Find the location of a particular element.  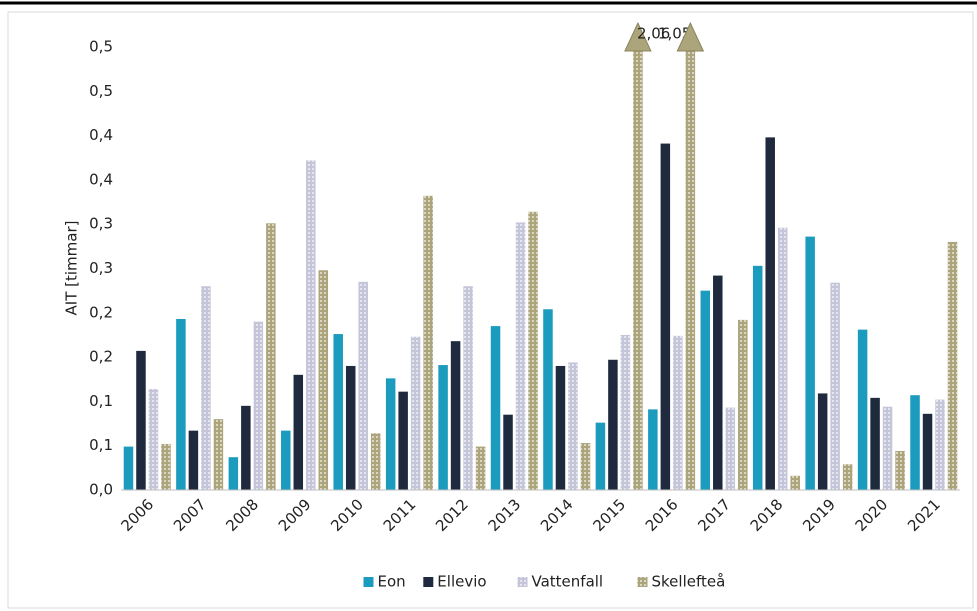

y-tick-label: 0,0 is located at coordinates (101, 490).